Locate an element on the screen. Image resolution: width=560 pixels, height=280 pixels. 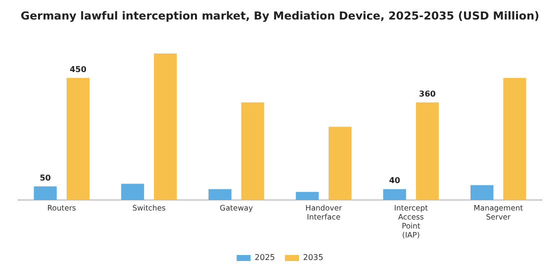
chart-title: Germany lawful interception market, By Mediation Device, 2025-2035 (USD Million) is located at coordinates (280, 15).